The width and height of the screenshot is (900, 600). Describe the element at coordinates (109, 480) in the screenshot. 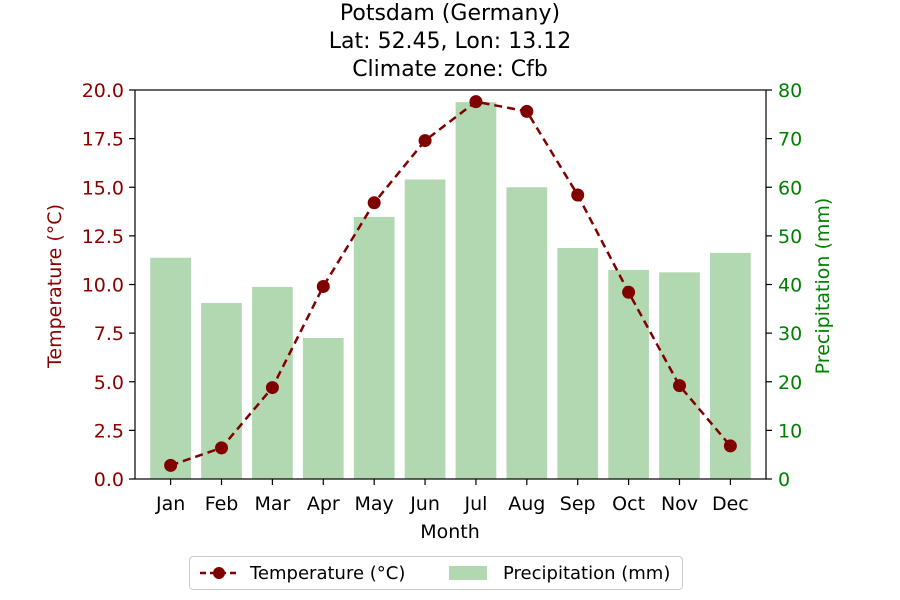

I see `y-left-tick-label: 0.0` at that location.